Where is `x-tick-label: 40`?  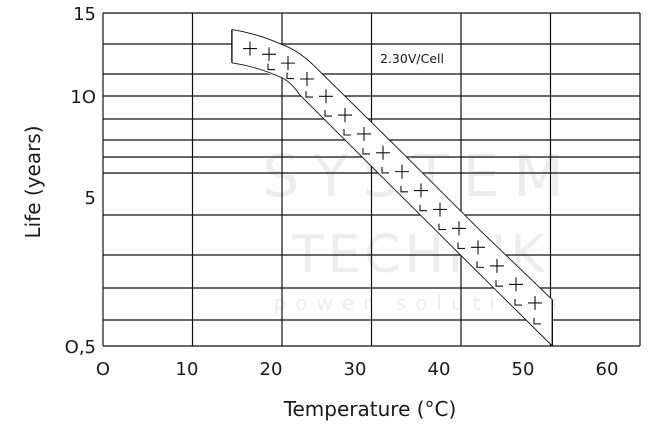
x-tick-label: 40 is located at coordinates (439, 369).